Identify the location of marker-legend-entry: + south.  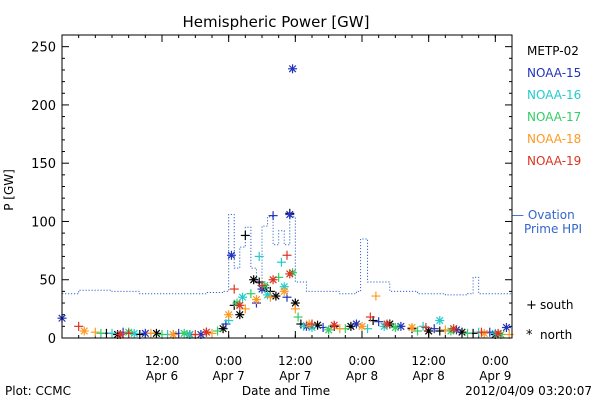
(550, 305).